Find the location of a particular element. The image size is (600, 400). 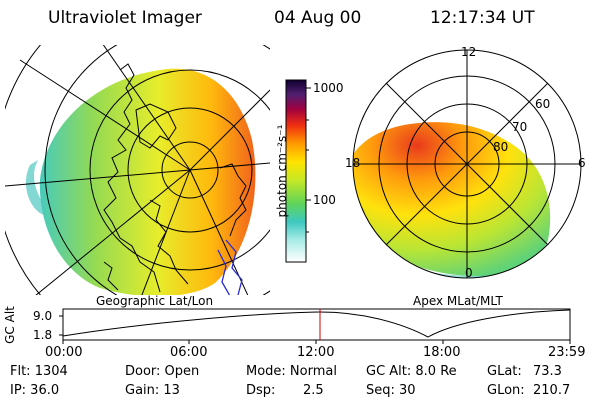

altitude-xtick-2359: 23:59 is located at coordinates (567, 352).